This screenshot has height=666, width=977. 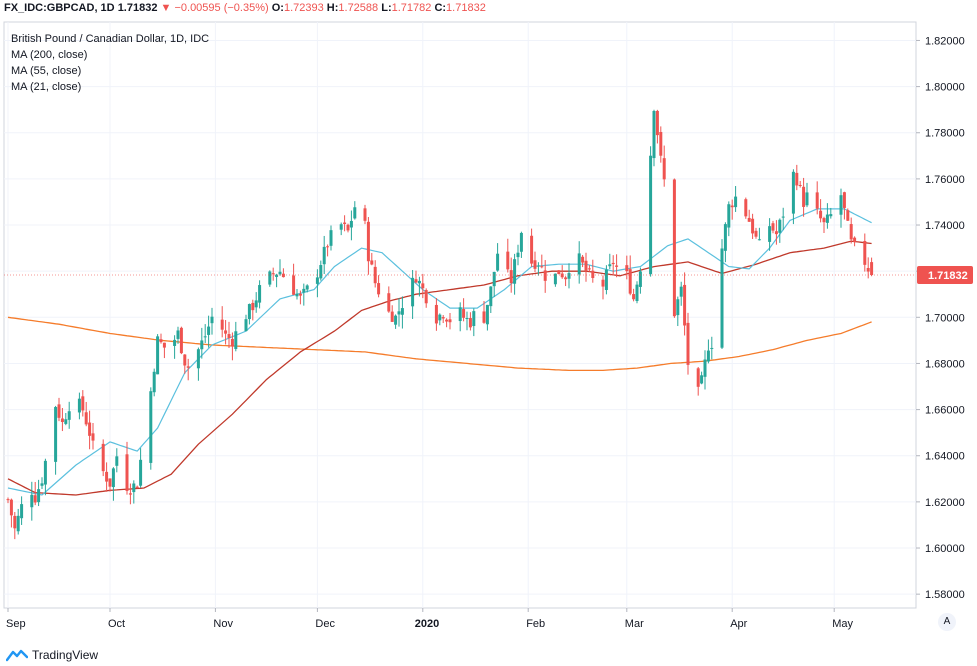 What do you see at coordinates (411, 8) in the screenshot?
I see `low-value: 1.71782` at bounding box center [411, 8].